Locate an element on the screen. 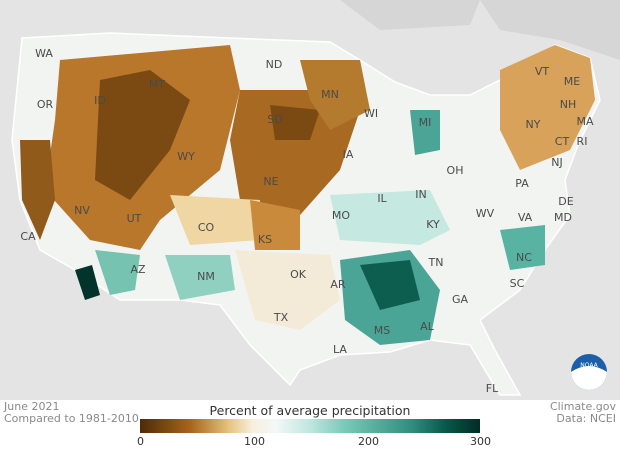 This screenshot has width=620, height=449. state-label-al: AL is located at coordinates (427, 326).